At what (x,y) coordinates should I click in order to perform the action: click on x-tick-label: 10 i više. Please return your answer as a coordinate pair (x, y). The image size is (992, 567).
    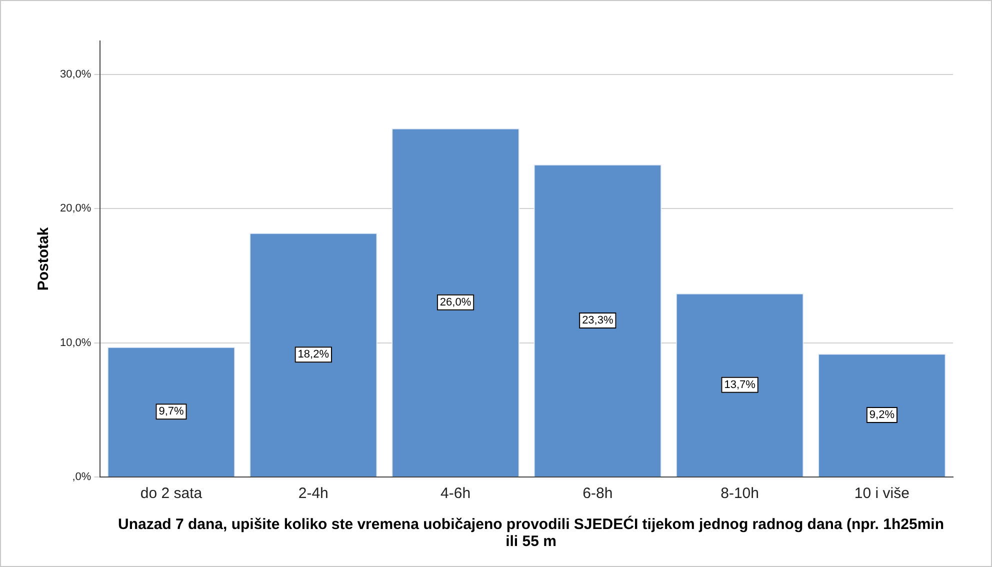
    Looking at the image, I should click on (882, 493).